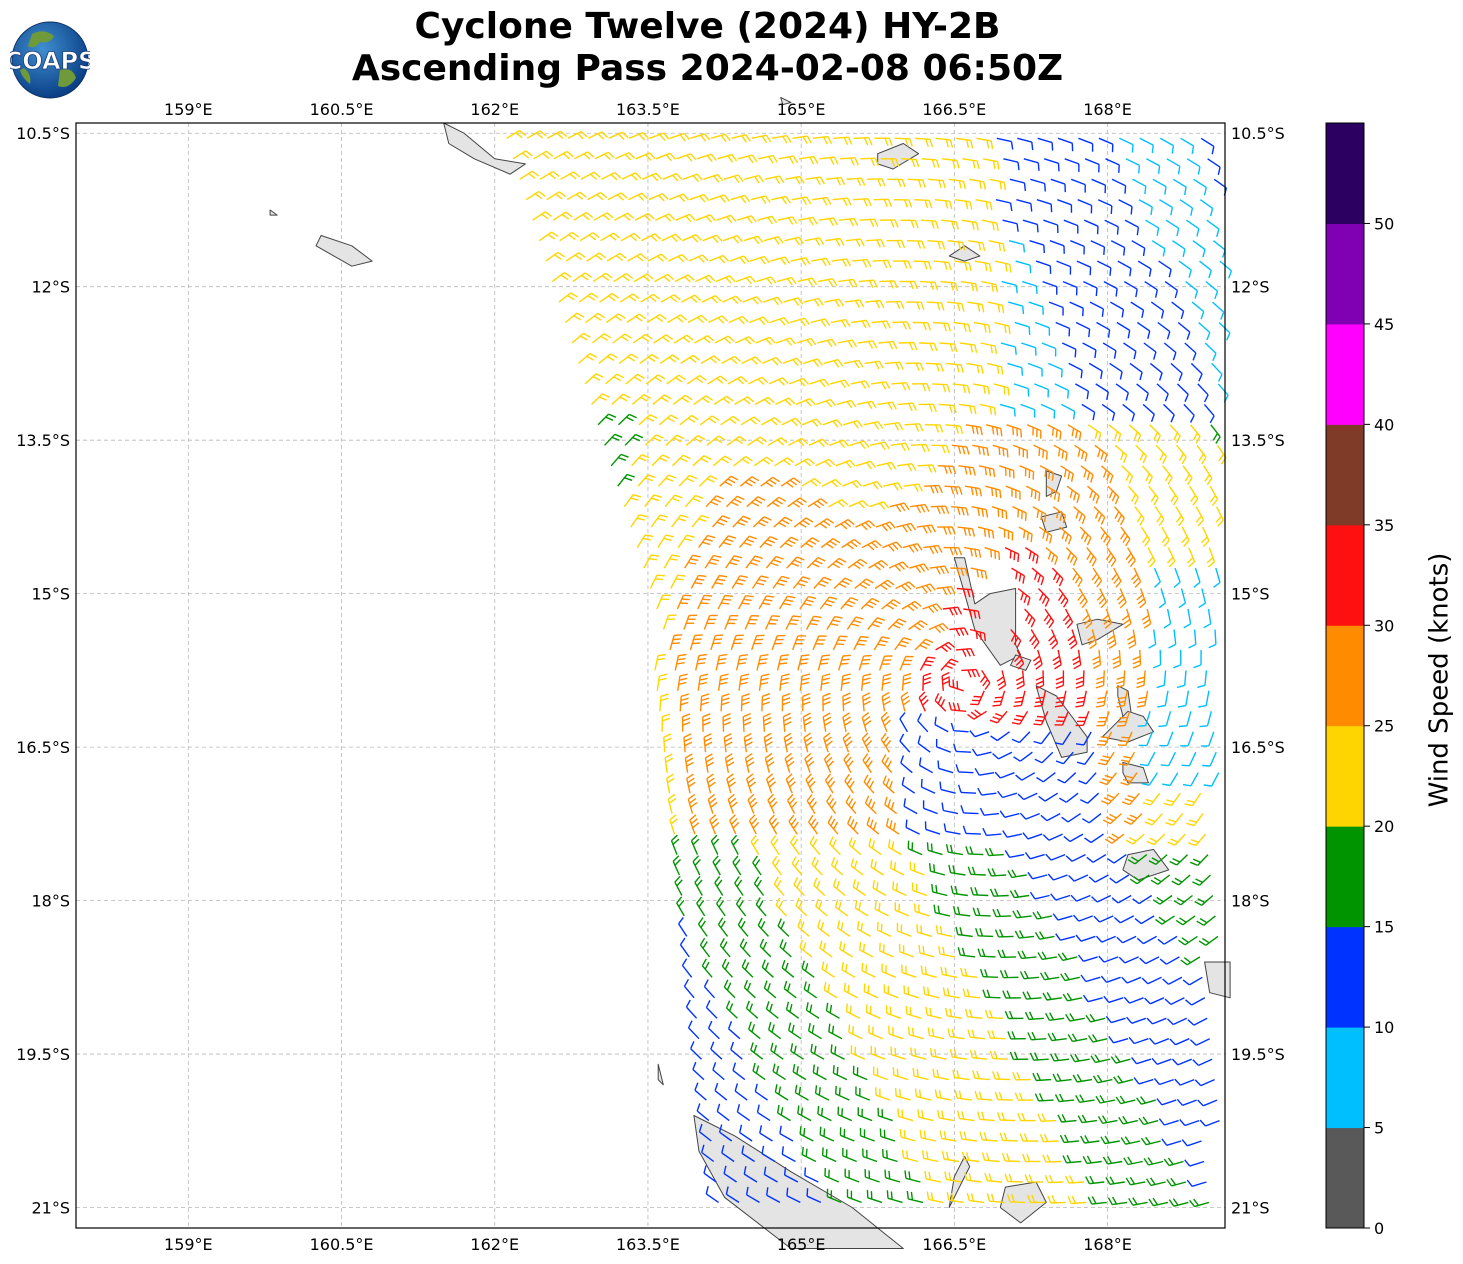 This screenshot has height=1264, width=1463. Describe the element at coordinates (1384, 1027) in the screenshot. I see `colorbar-tick: 10` at that location.